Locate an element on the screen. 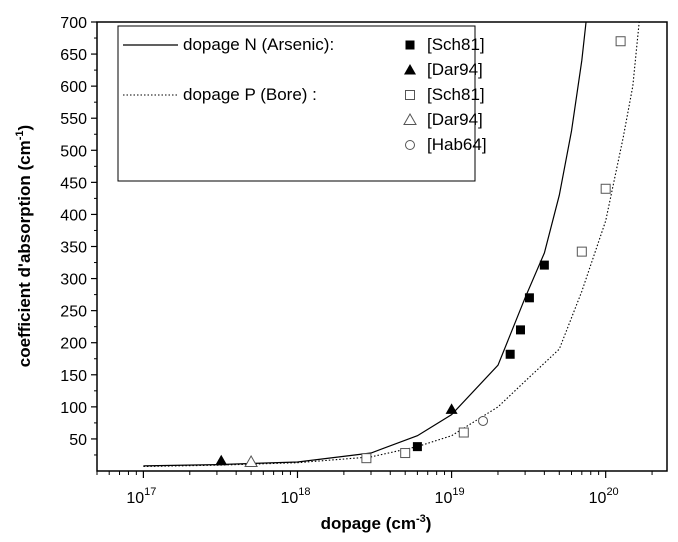 This screenshot has height=542, width=678. y-tick-label-600: 600 is located at coordinates (73, 87).